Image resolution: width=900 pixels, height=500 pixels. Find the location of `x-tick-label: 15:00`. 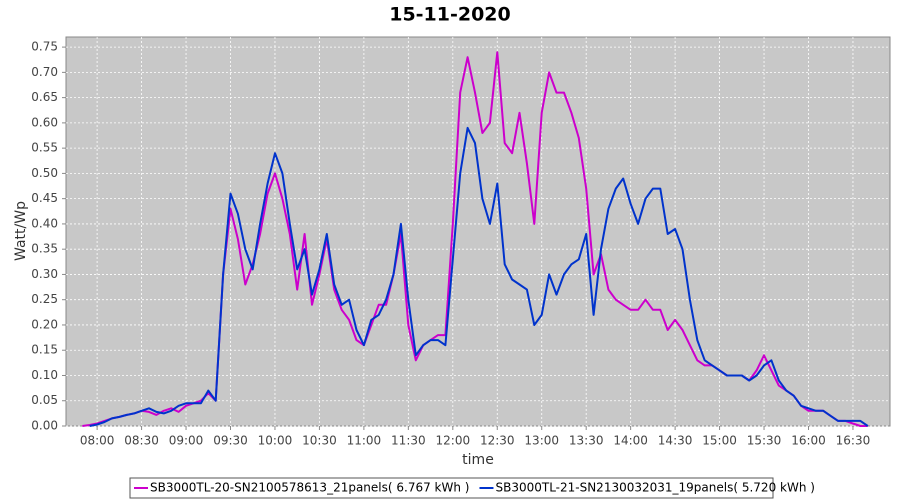

x-tick-label: 15:00 is located at coordinates (719, 441).